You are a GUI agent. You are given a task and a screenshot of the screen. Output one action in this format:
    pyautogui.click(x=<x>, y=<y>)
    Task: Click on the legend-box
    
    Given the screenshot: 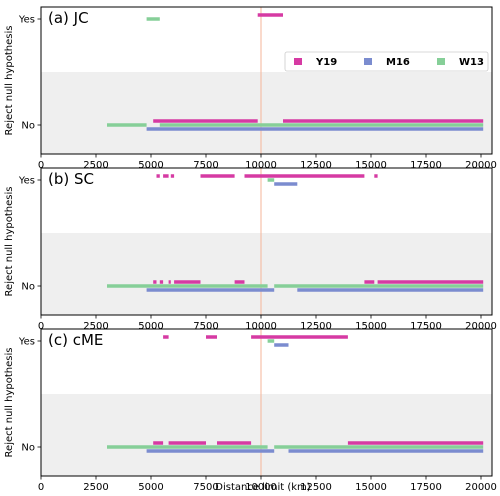 What is the action you would take?
    pyautogui.click(x=386, y=61)
    